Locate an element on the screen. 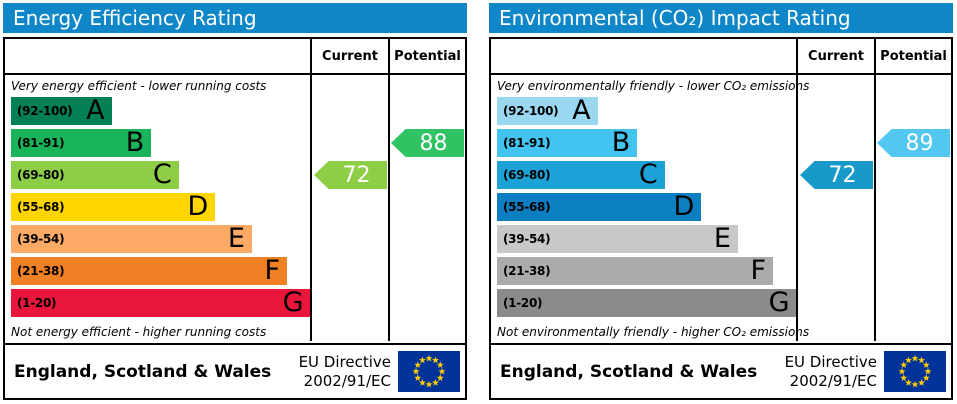 The image size is (957, 404). potential-rating-arrow: 89 is located at coordinates (913, 143).